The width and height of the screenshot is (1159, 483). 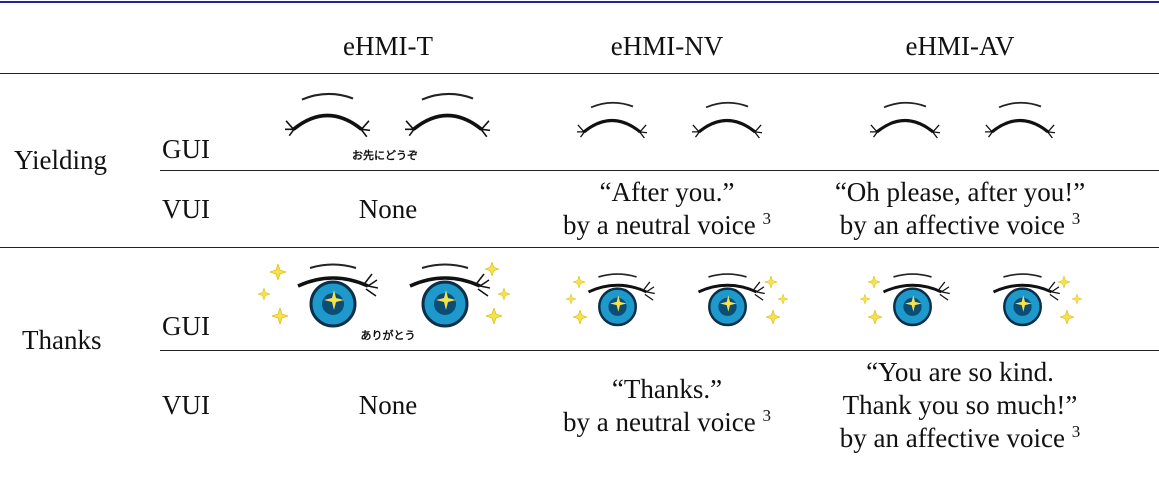 What do you see at coordinates (388, 335) in the screenshot?
I see `gui-caption: ありがとう` at bounding box center [388, 335].